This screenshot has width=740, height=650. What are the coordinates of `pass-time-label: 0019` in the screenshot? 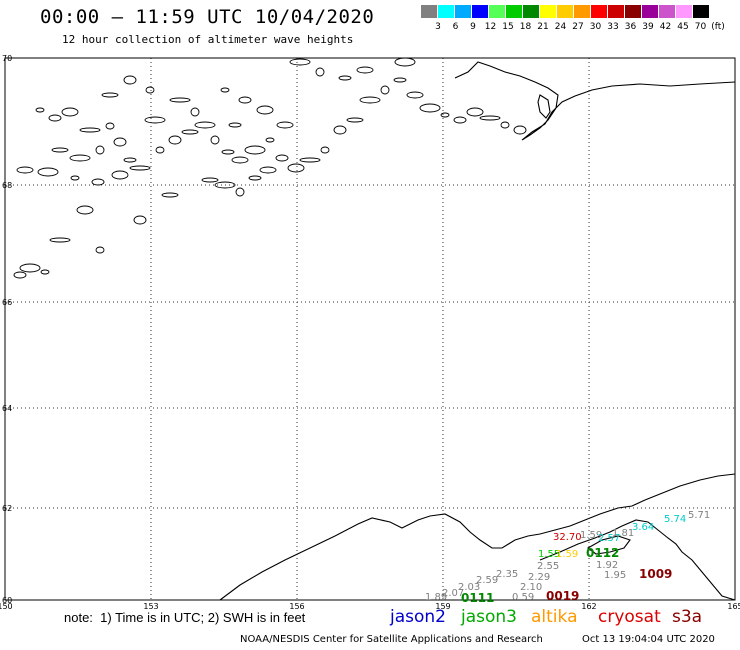 It's located at (562, 596).